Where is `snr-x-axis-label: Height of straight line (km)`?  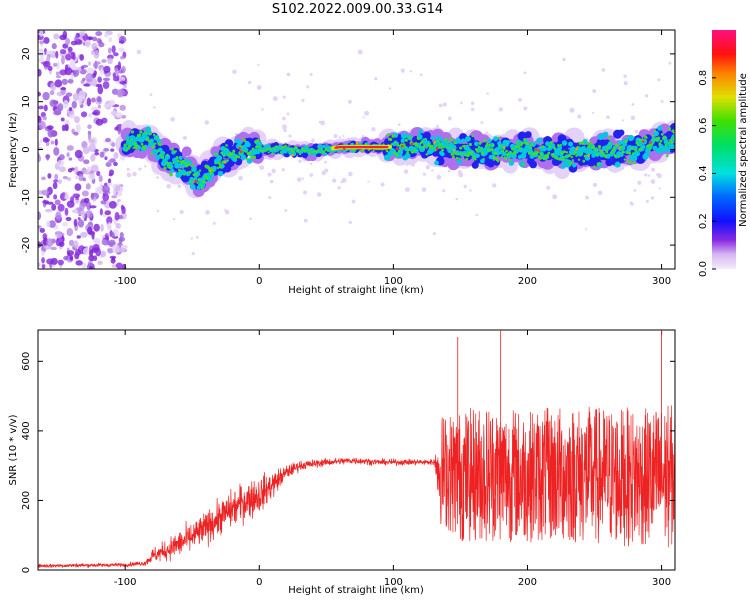
snr-x-axis-label: Height of straight line (km) is located at coordinates (356, 590).